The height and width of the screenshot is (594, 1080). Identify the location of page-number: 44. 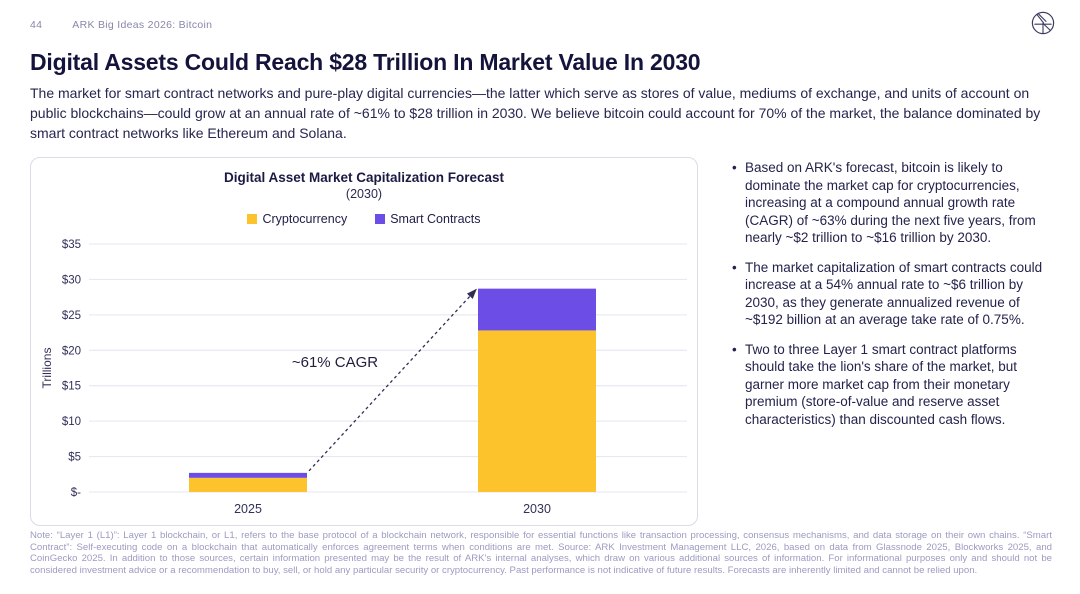
(36, 24).